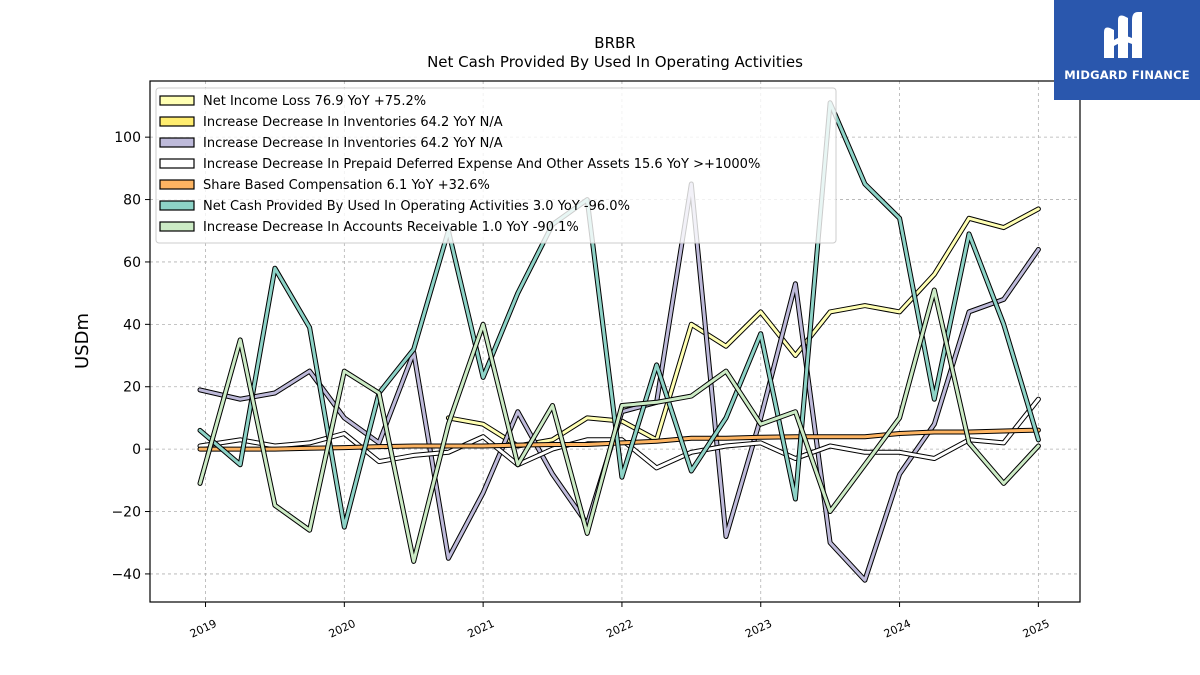 This screenshot has width=1200, height=675. Describe the element at coordinates (481, 629) in the screenshot. I see `x-tick-label: 2021` at that location.